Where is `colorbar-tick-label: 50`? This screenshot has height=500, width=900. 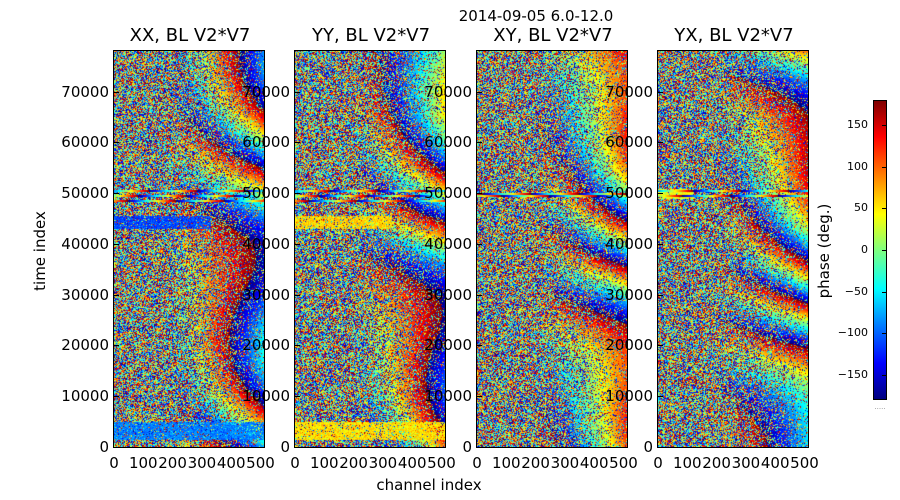 colorbar-tick-label: 50 is located at coordinates (861, 208).